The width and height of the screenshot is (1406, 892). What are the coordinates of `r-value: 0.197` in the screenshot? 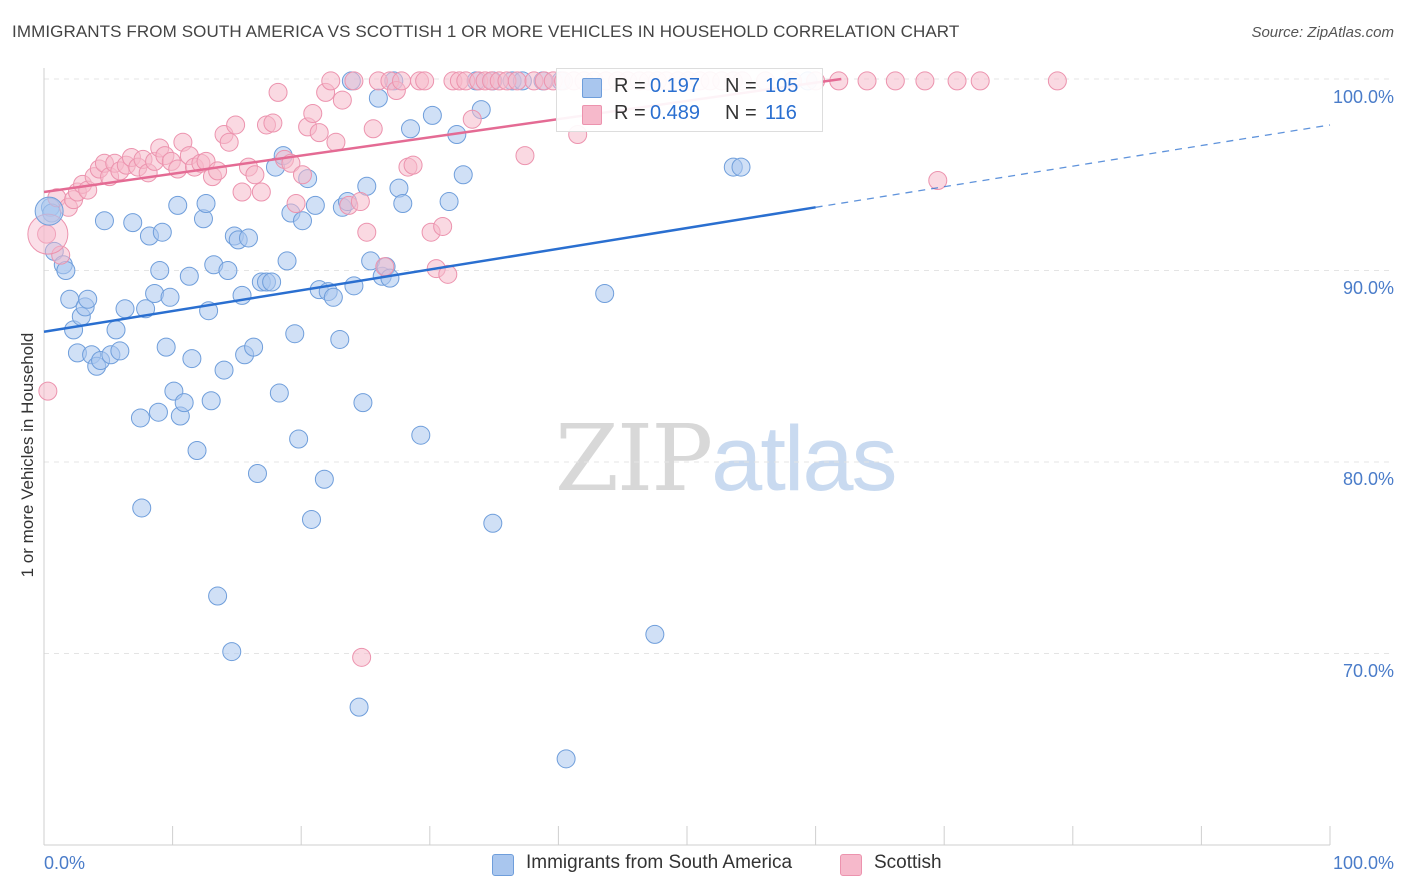 It's located at (675, 86).